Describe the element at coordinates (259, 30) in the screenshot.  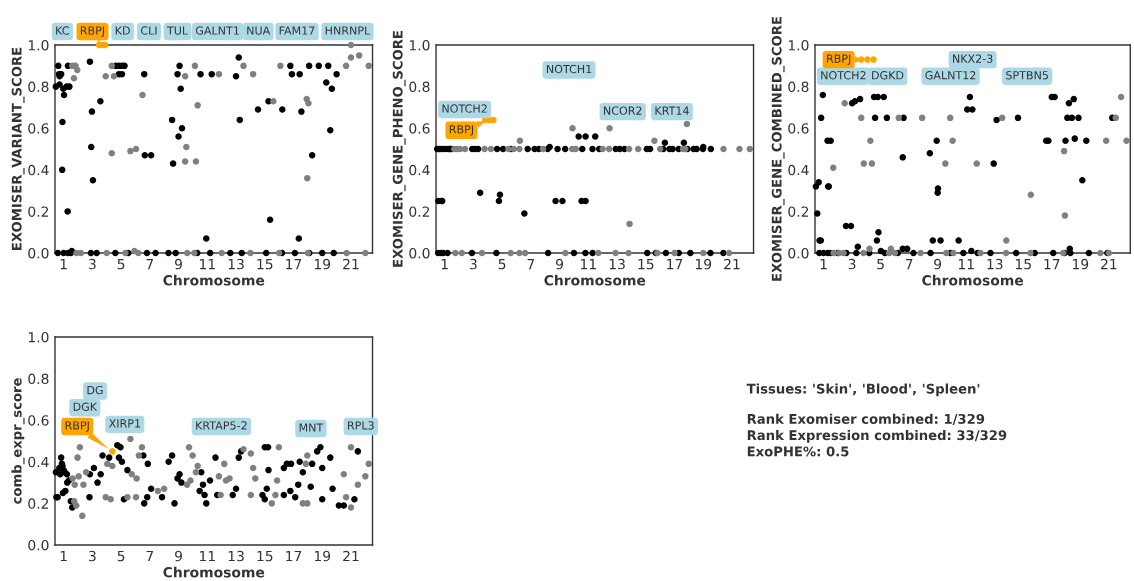
I see `text: NUA` at that location.